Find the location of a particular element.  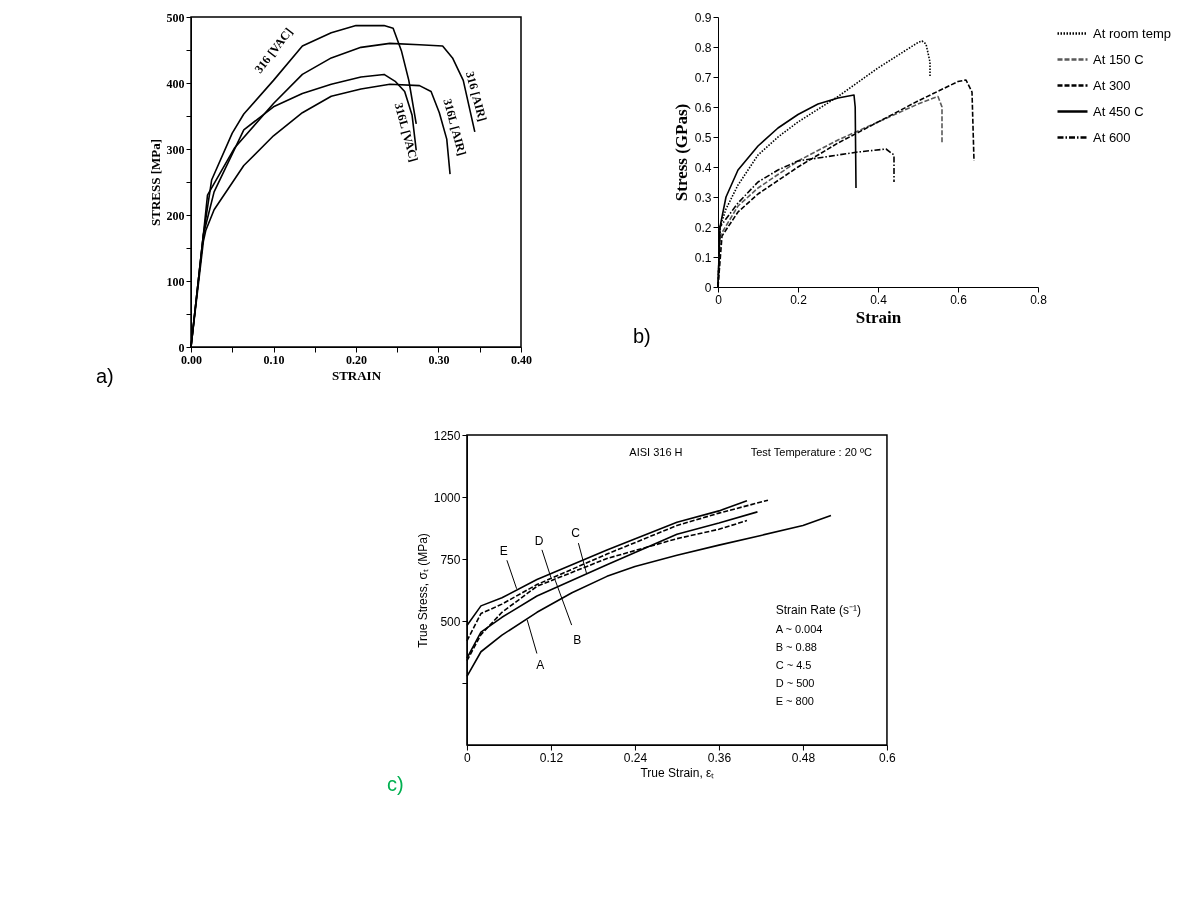

x-tick-label: 0.8 is located at coordinates (1039, 299).